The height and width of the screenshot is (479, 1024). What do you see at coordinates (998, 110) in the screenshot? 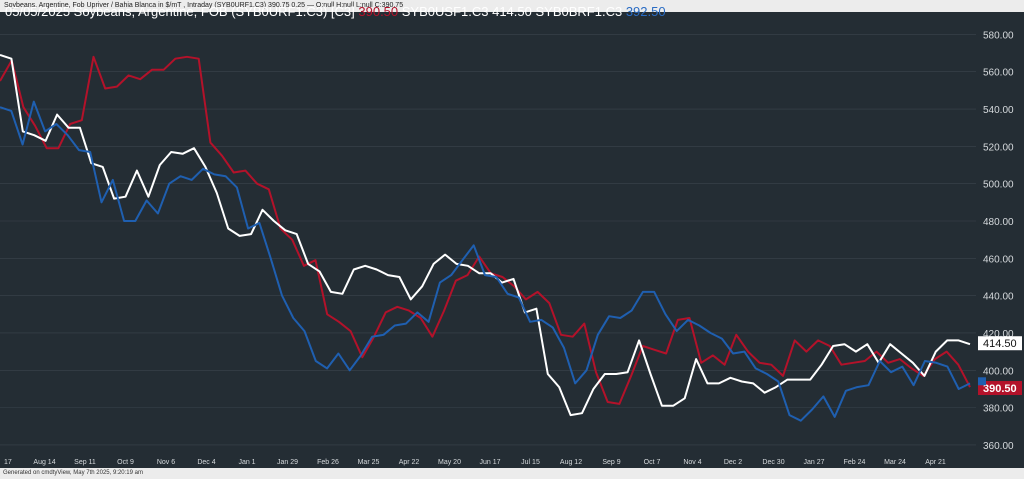
I see `y-tick-label: 540.00` at bounding box center [998, 110].